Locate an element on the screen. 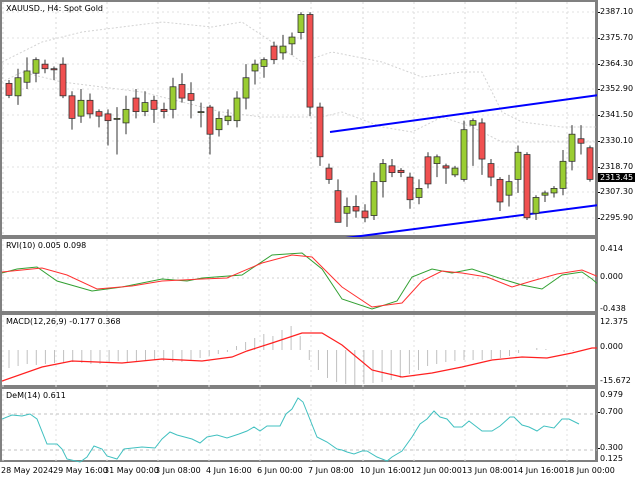 Image resolution: width=640 pixels, height=480 pixels. time-label: 12 Jun 00:00 is located at coordinates (436, 470).